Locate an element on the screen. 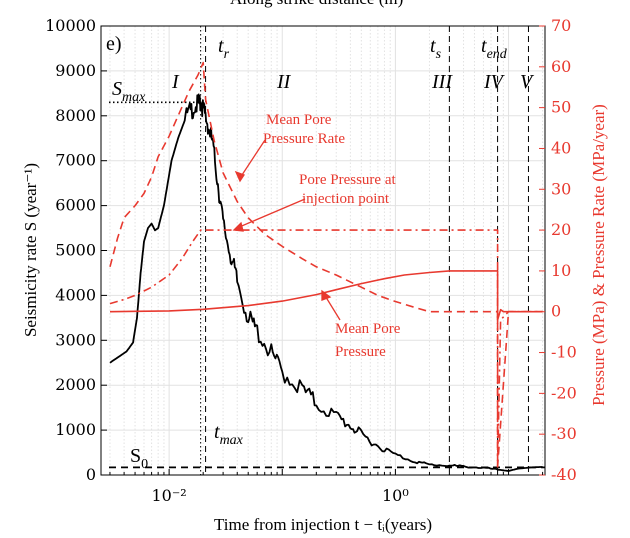 This screenshot has height=538, width=630. arrowhead-mean is located at coordinates (326, 295).